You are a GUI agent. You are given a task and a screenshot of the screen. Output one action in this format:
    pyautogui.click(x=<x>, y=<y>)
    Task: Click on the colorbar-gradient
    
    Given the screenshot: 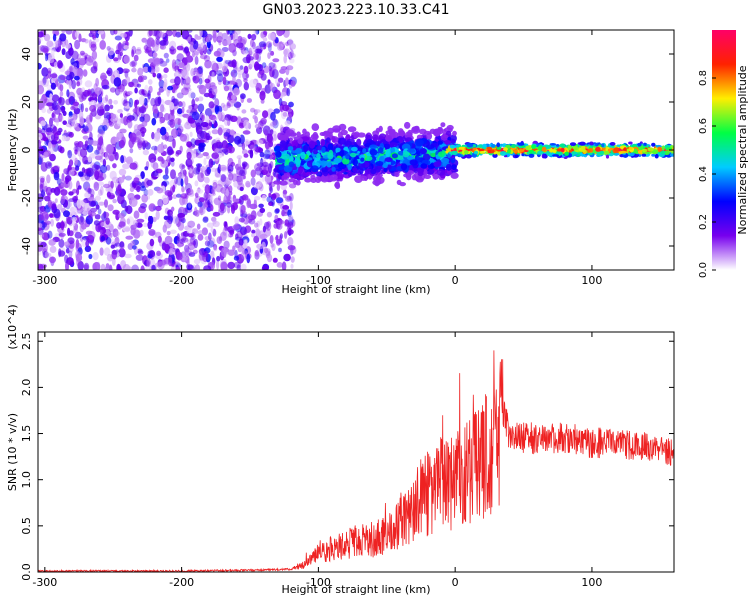 What is the action you would take?
    pyautogui.click(x=724, y=150)
    